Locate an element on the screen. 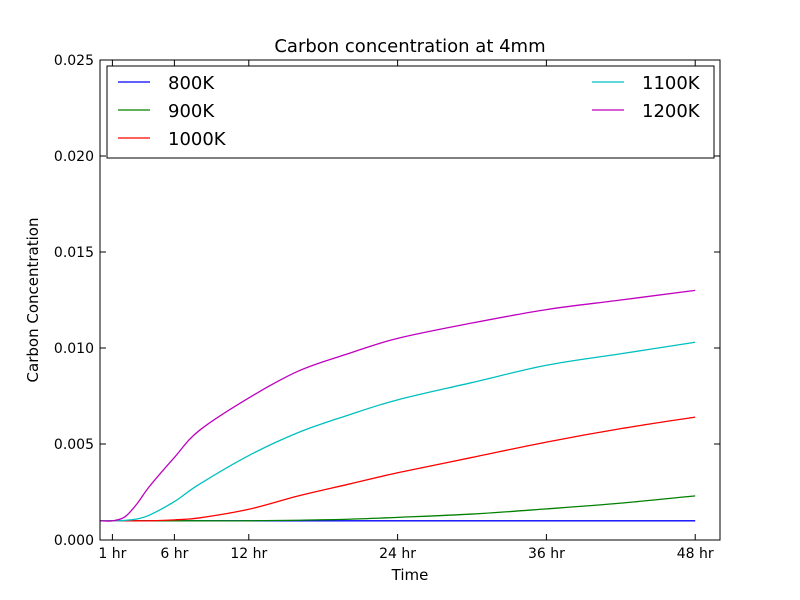 Image resolution: width=800 pixels, height=600 pixels. y-tick-label: 0.010 is located at coordinates (74, 349).